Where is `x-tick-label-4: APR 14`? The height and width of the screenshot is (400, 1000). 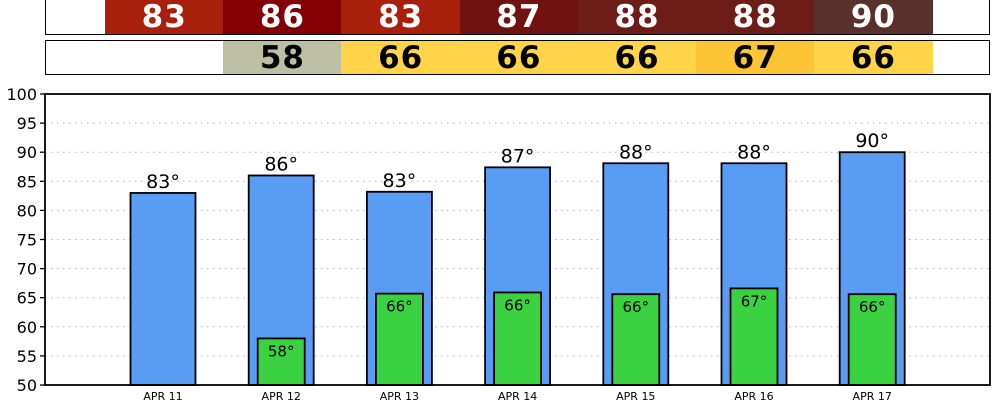
x-tick-label-4: APR 14 is located at coordinates (517, 395).